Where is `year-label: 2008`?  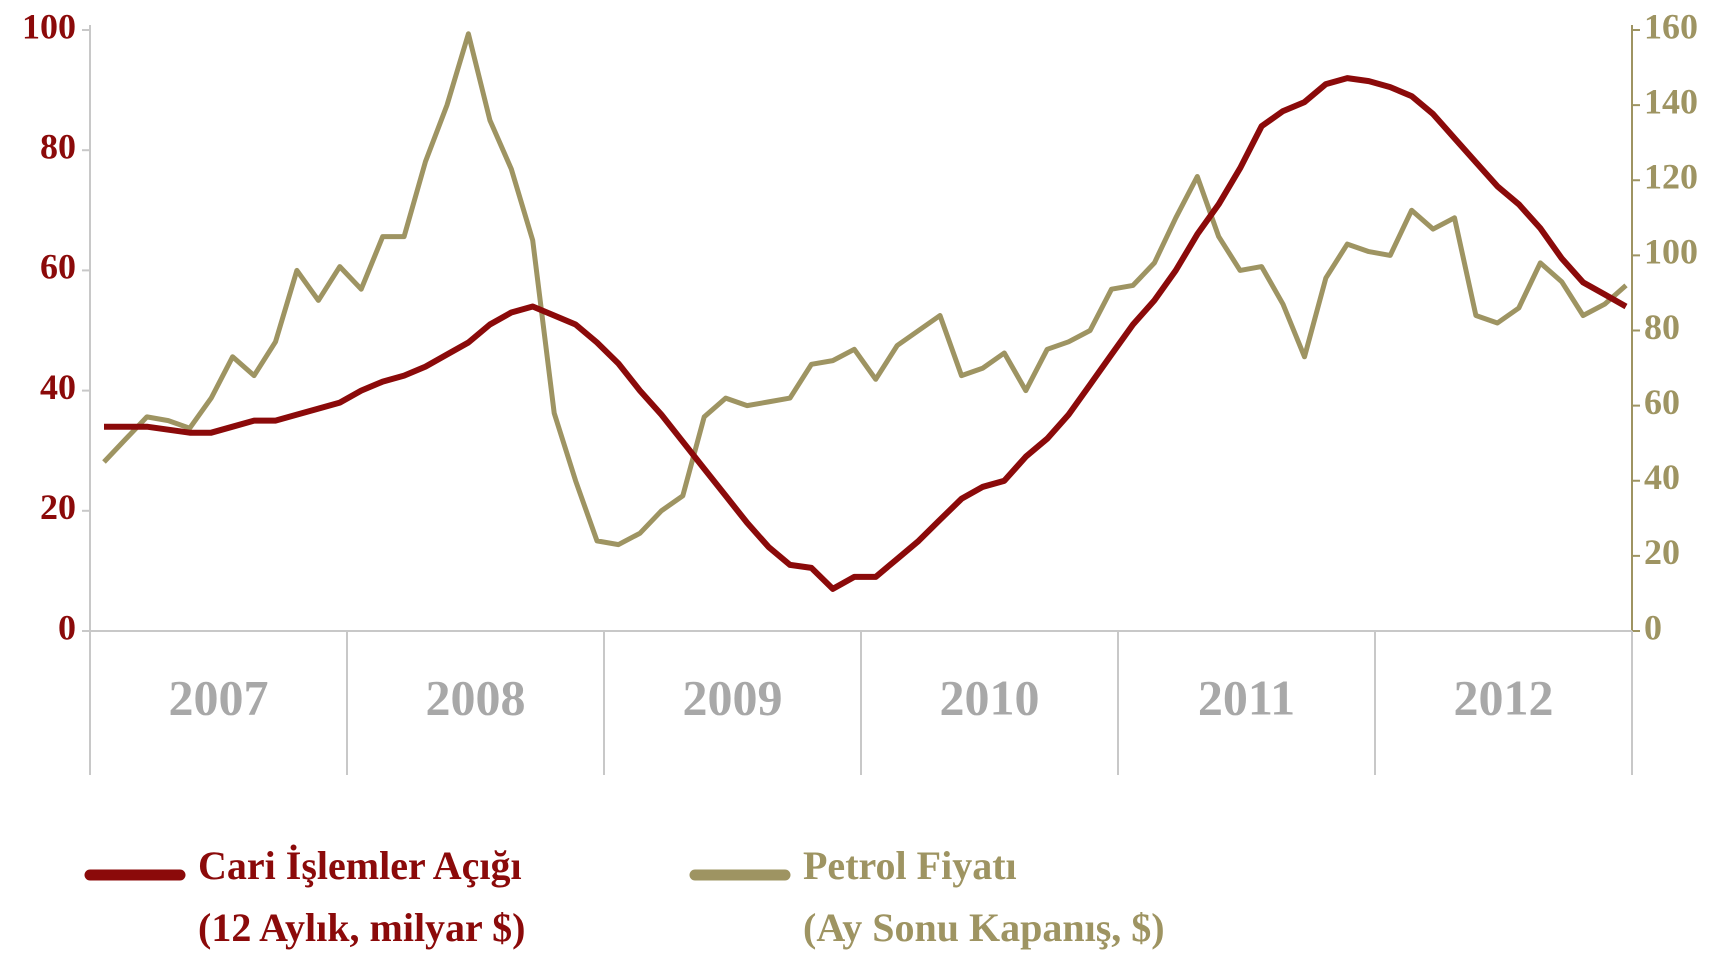 year-label: 2008 is located at coordinates (476, 697).